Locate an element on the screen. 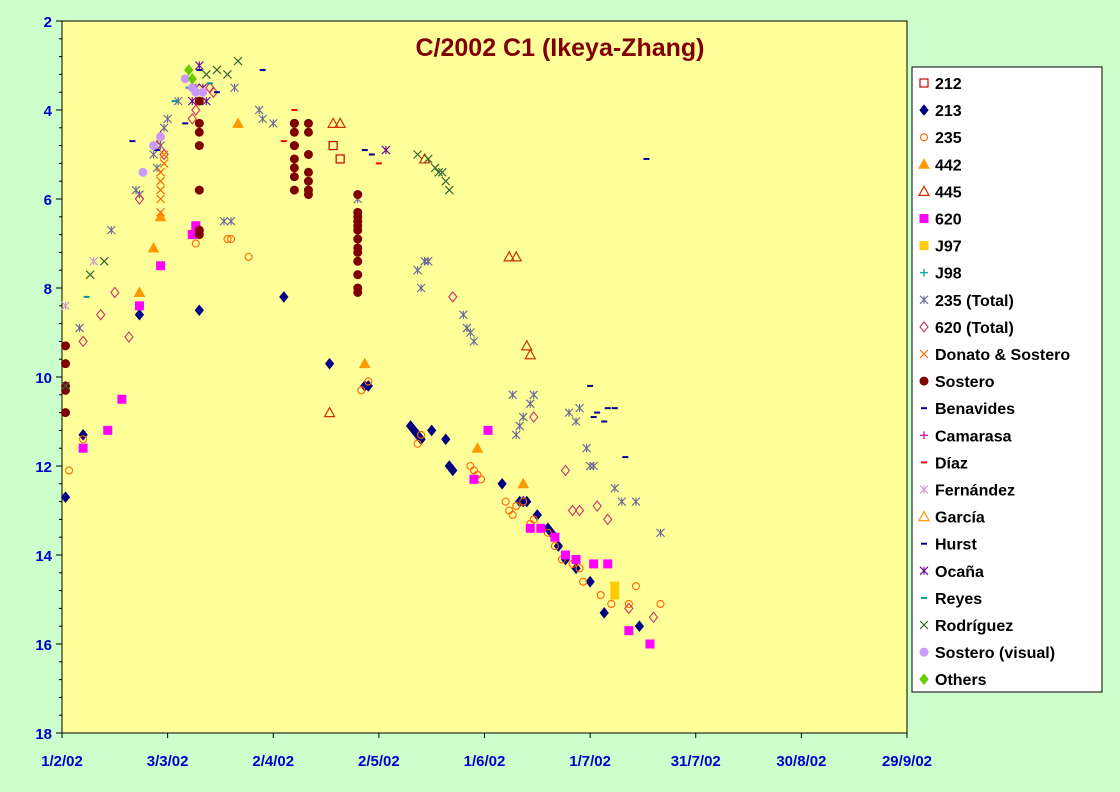 Image resolution: width=1120 pixels, height=792 pixels. y-tick-label: 14 is located at coordinates (43, 556).